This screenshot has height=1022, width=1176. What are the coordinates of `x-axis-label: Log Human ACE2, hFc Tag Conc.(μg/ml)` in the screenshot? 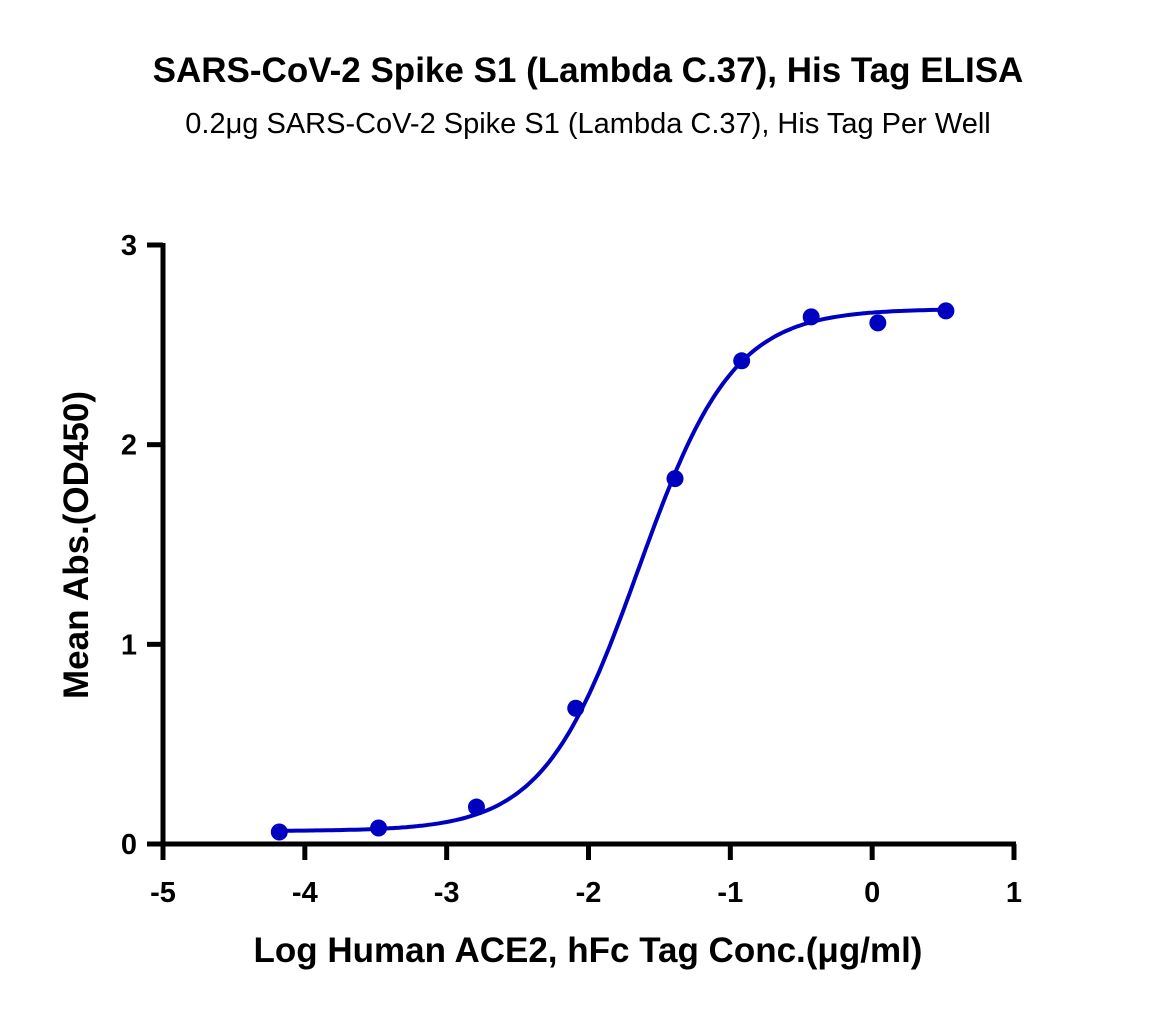 It's located at (588, 950).